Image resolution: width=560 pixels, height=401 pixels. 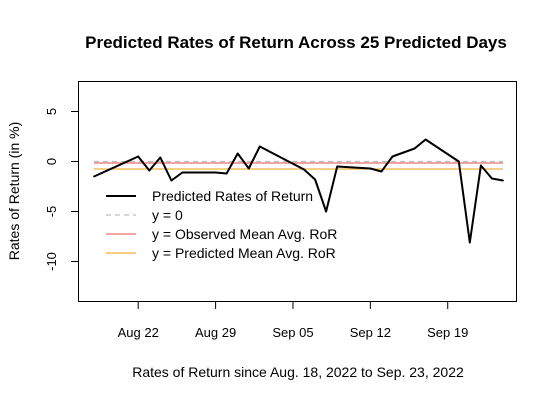 What do you see at coordinates (167, 215) in the screenshot?
I see `legend-label-2: y = 0` at bounding box center [167, 215].